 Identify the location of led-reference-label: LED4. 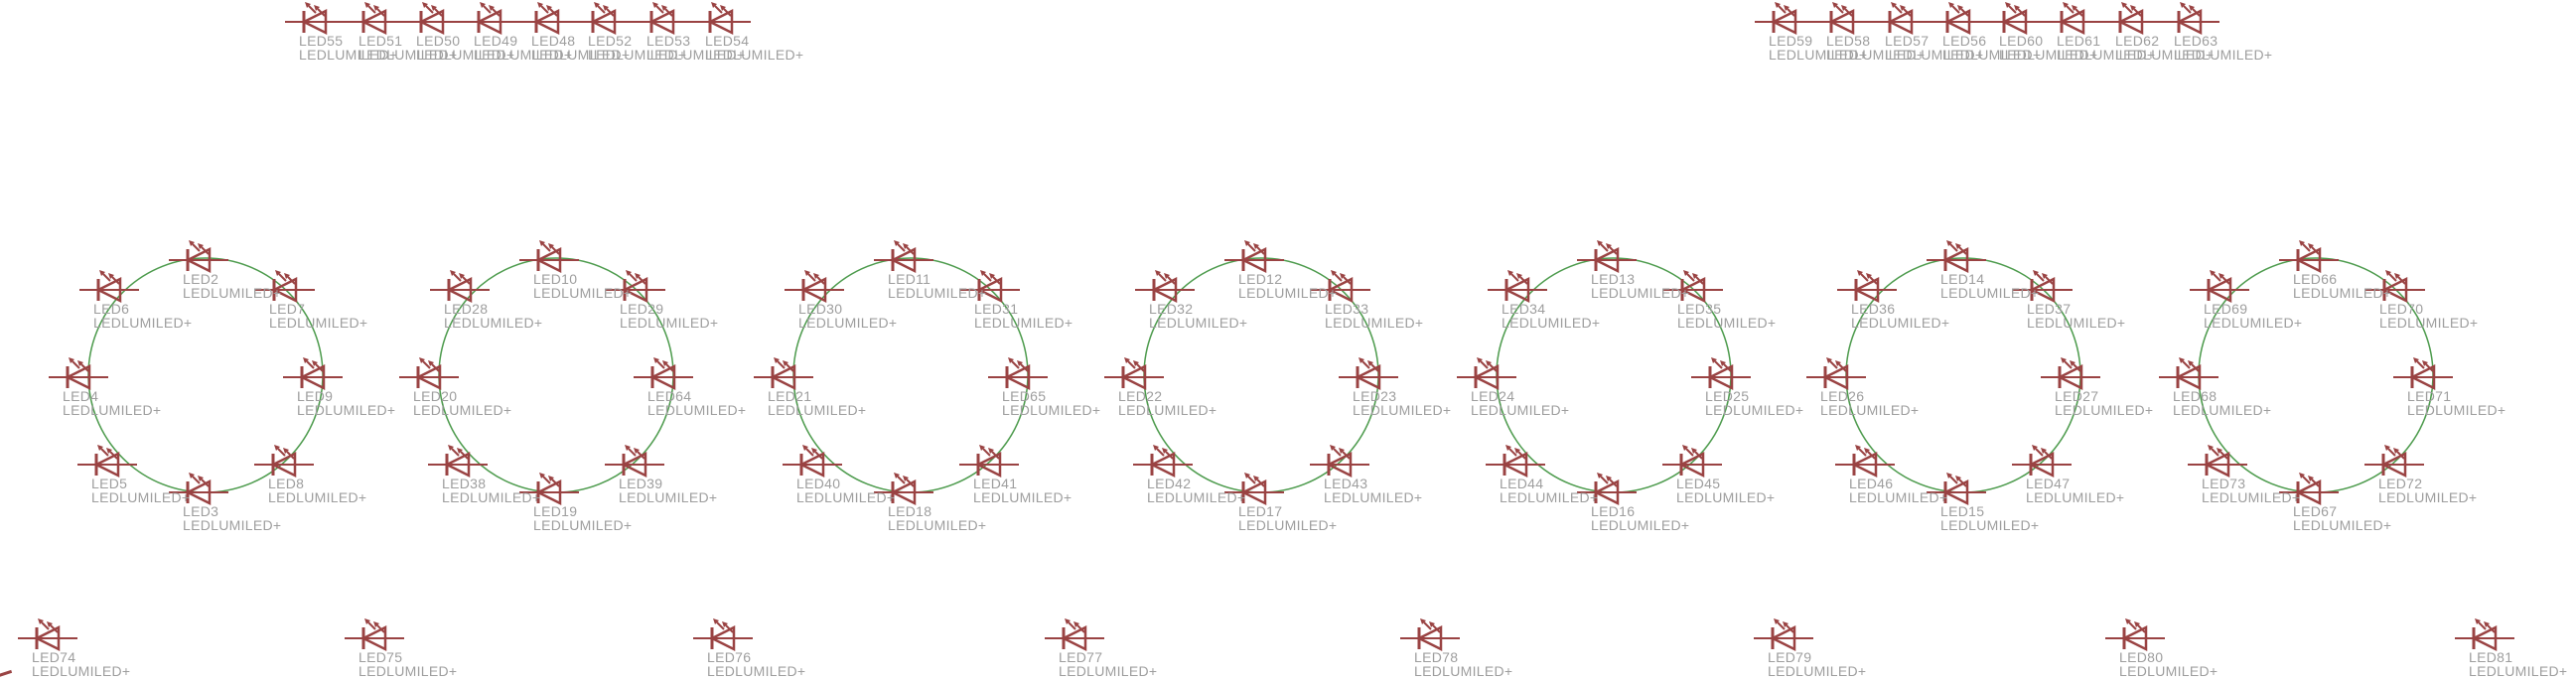
(81, 396).